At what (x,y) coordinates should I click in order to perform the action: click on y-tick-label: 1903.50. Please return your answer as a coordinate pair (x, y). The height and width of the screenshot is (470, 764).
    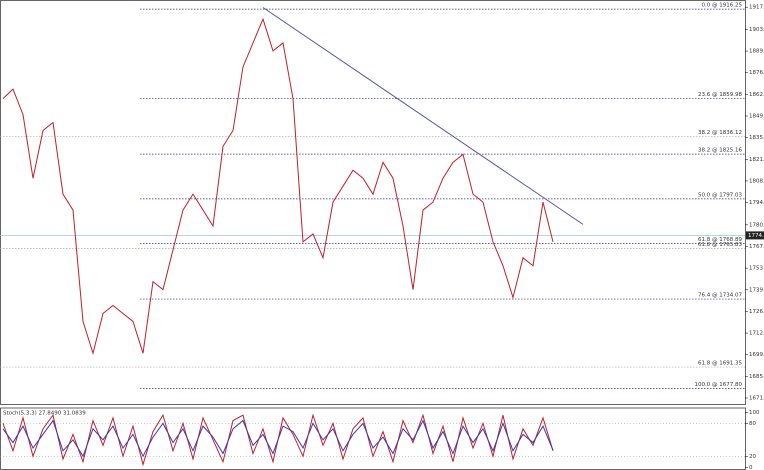
    Looking at the image, I should click on (756, 30).